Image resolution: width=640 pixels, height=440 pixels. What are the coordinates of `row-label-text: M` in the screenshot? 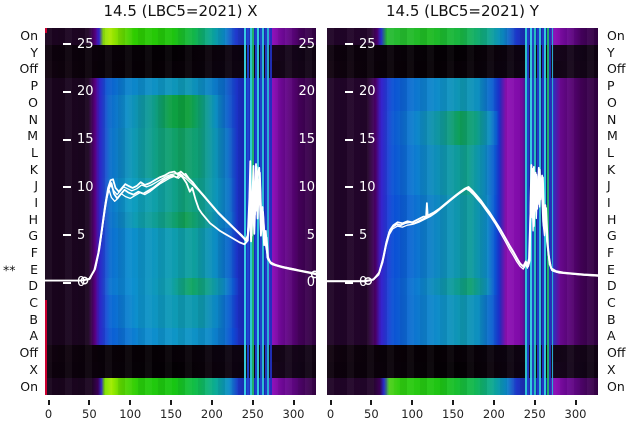 It's located at (32, 136).